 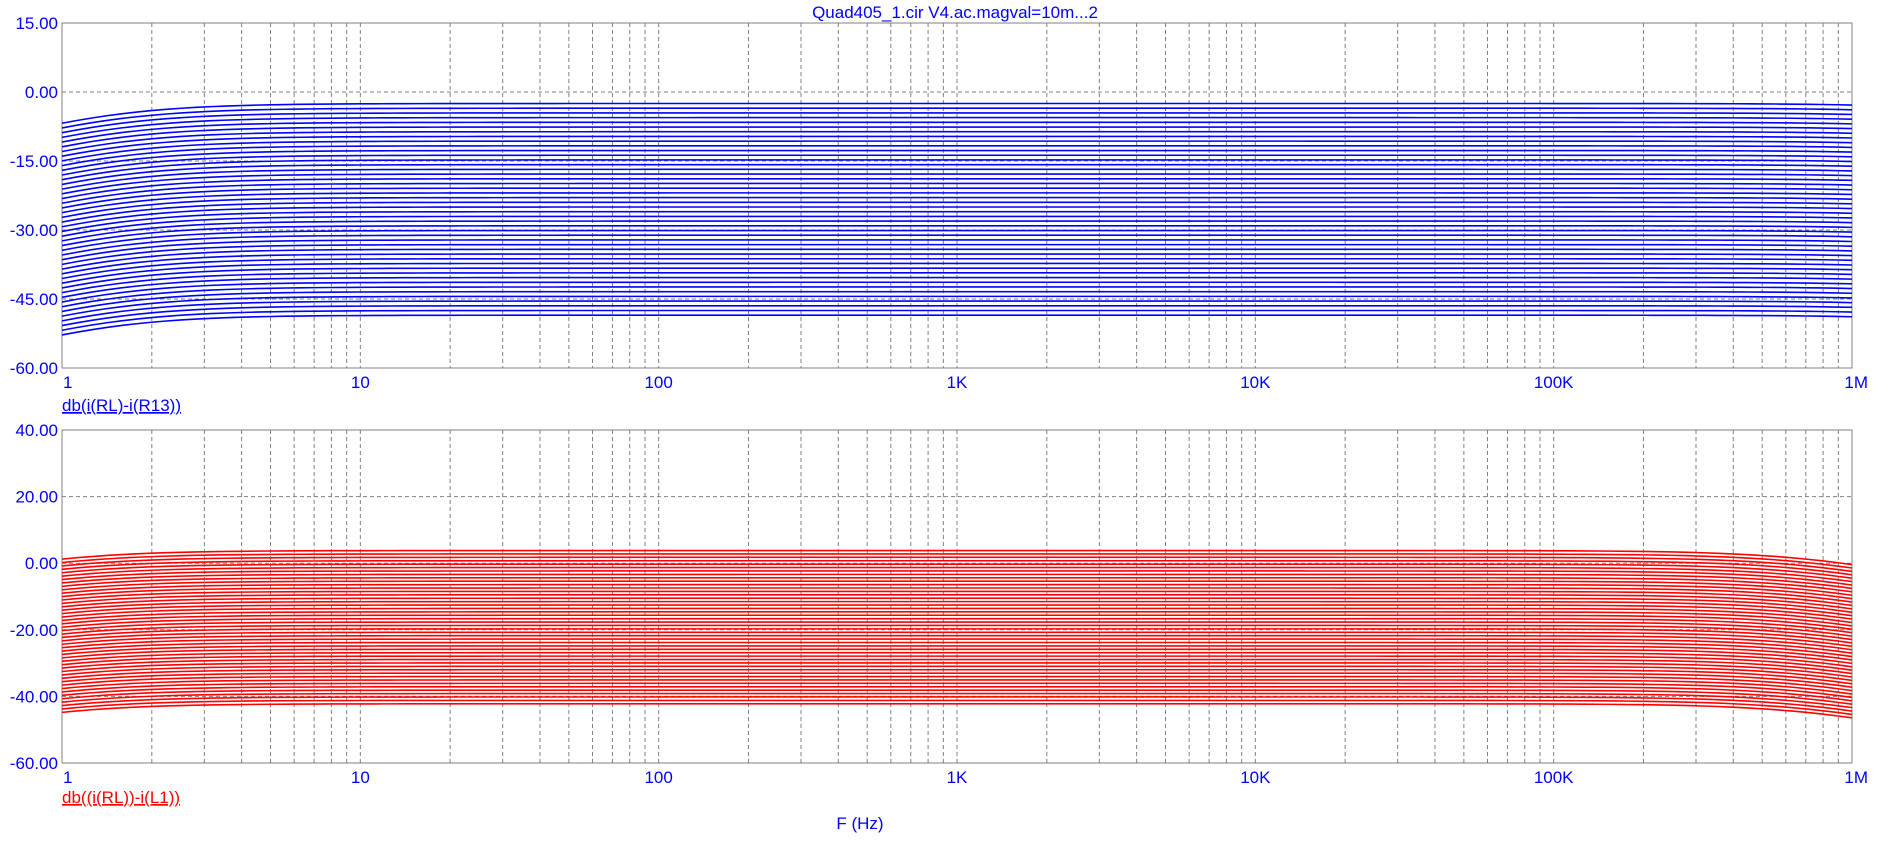 What do you see at coordinates (360, 382) in the screenshot?
I see `x-tick-label: 10` at bounding box center [360, 382].